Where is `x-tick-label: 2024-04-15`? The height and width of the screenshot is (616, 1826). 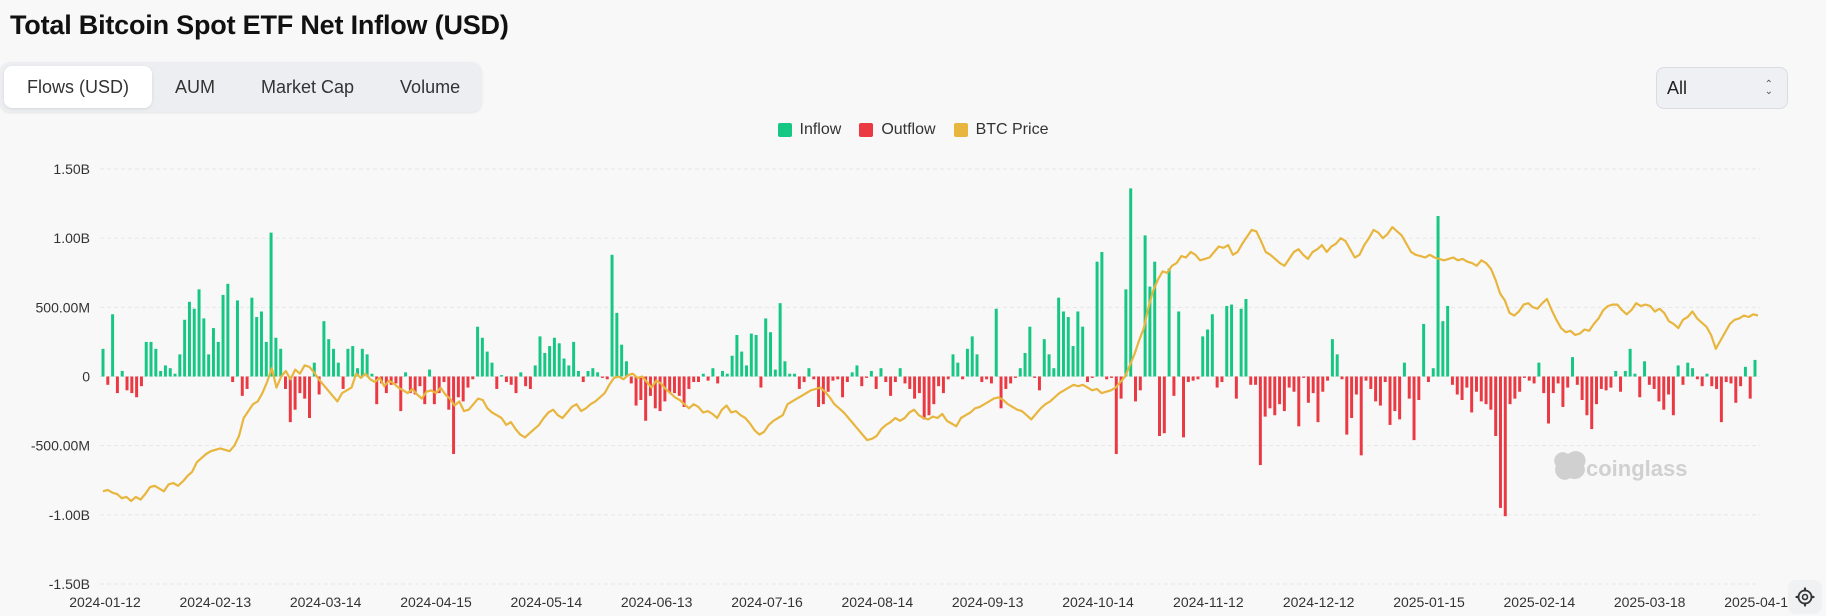
x-tick-label: 2024-04-15 is located at coordinates (436, 602).